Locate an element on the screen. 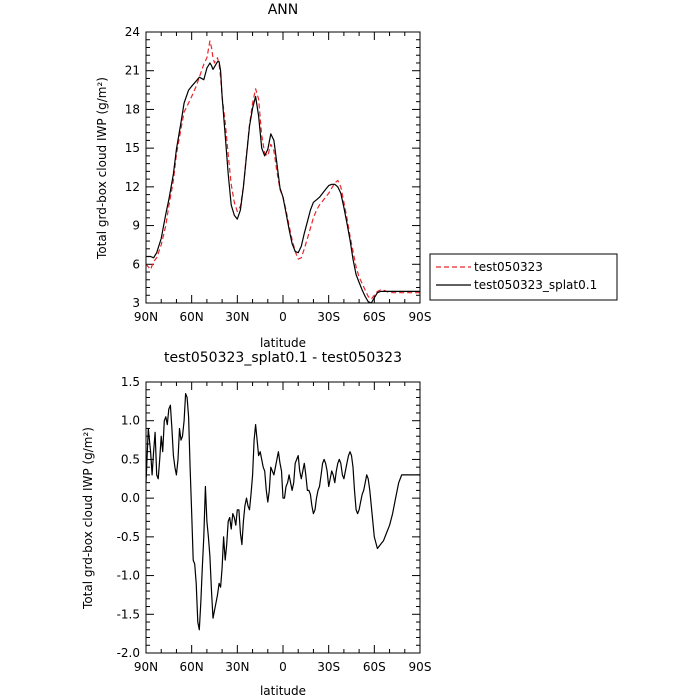 The image size is (700, 700). top-x-axis-label: latitude is located at coordinates (283, 343).